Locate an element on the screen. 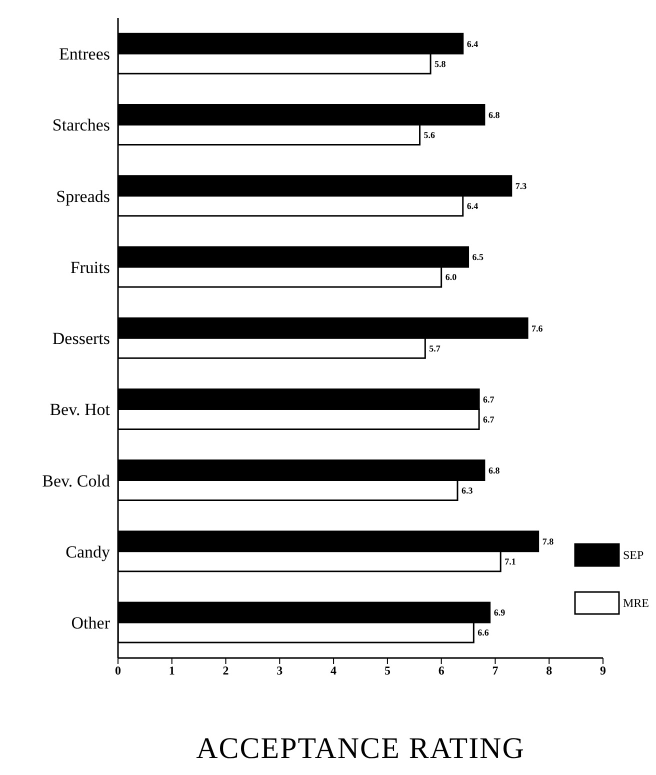  data-label: 7.3 is located at coordinates (521, 186).